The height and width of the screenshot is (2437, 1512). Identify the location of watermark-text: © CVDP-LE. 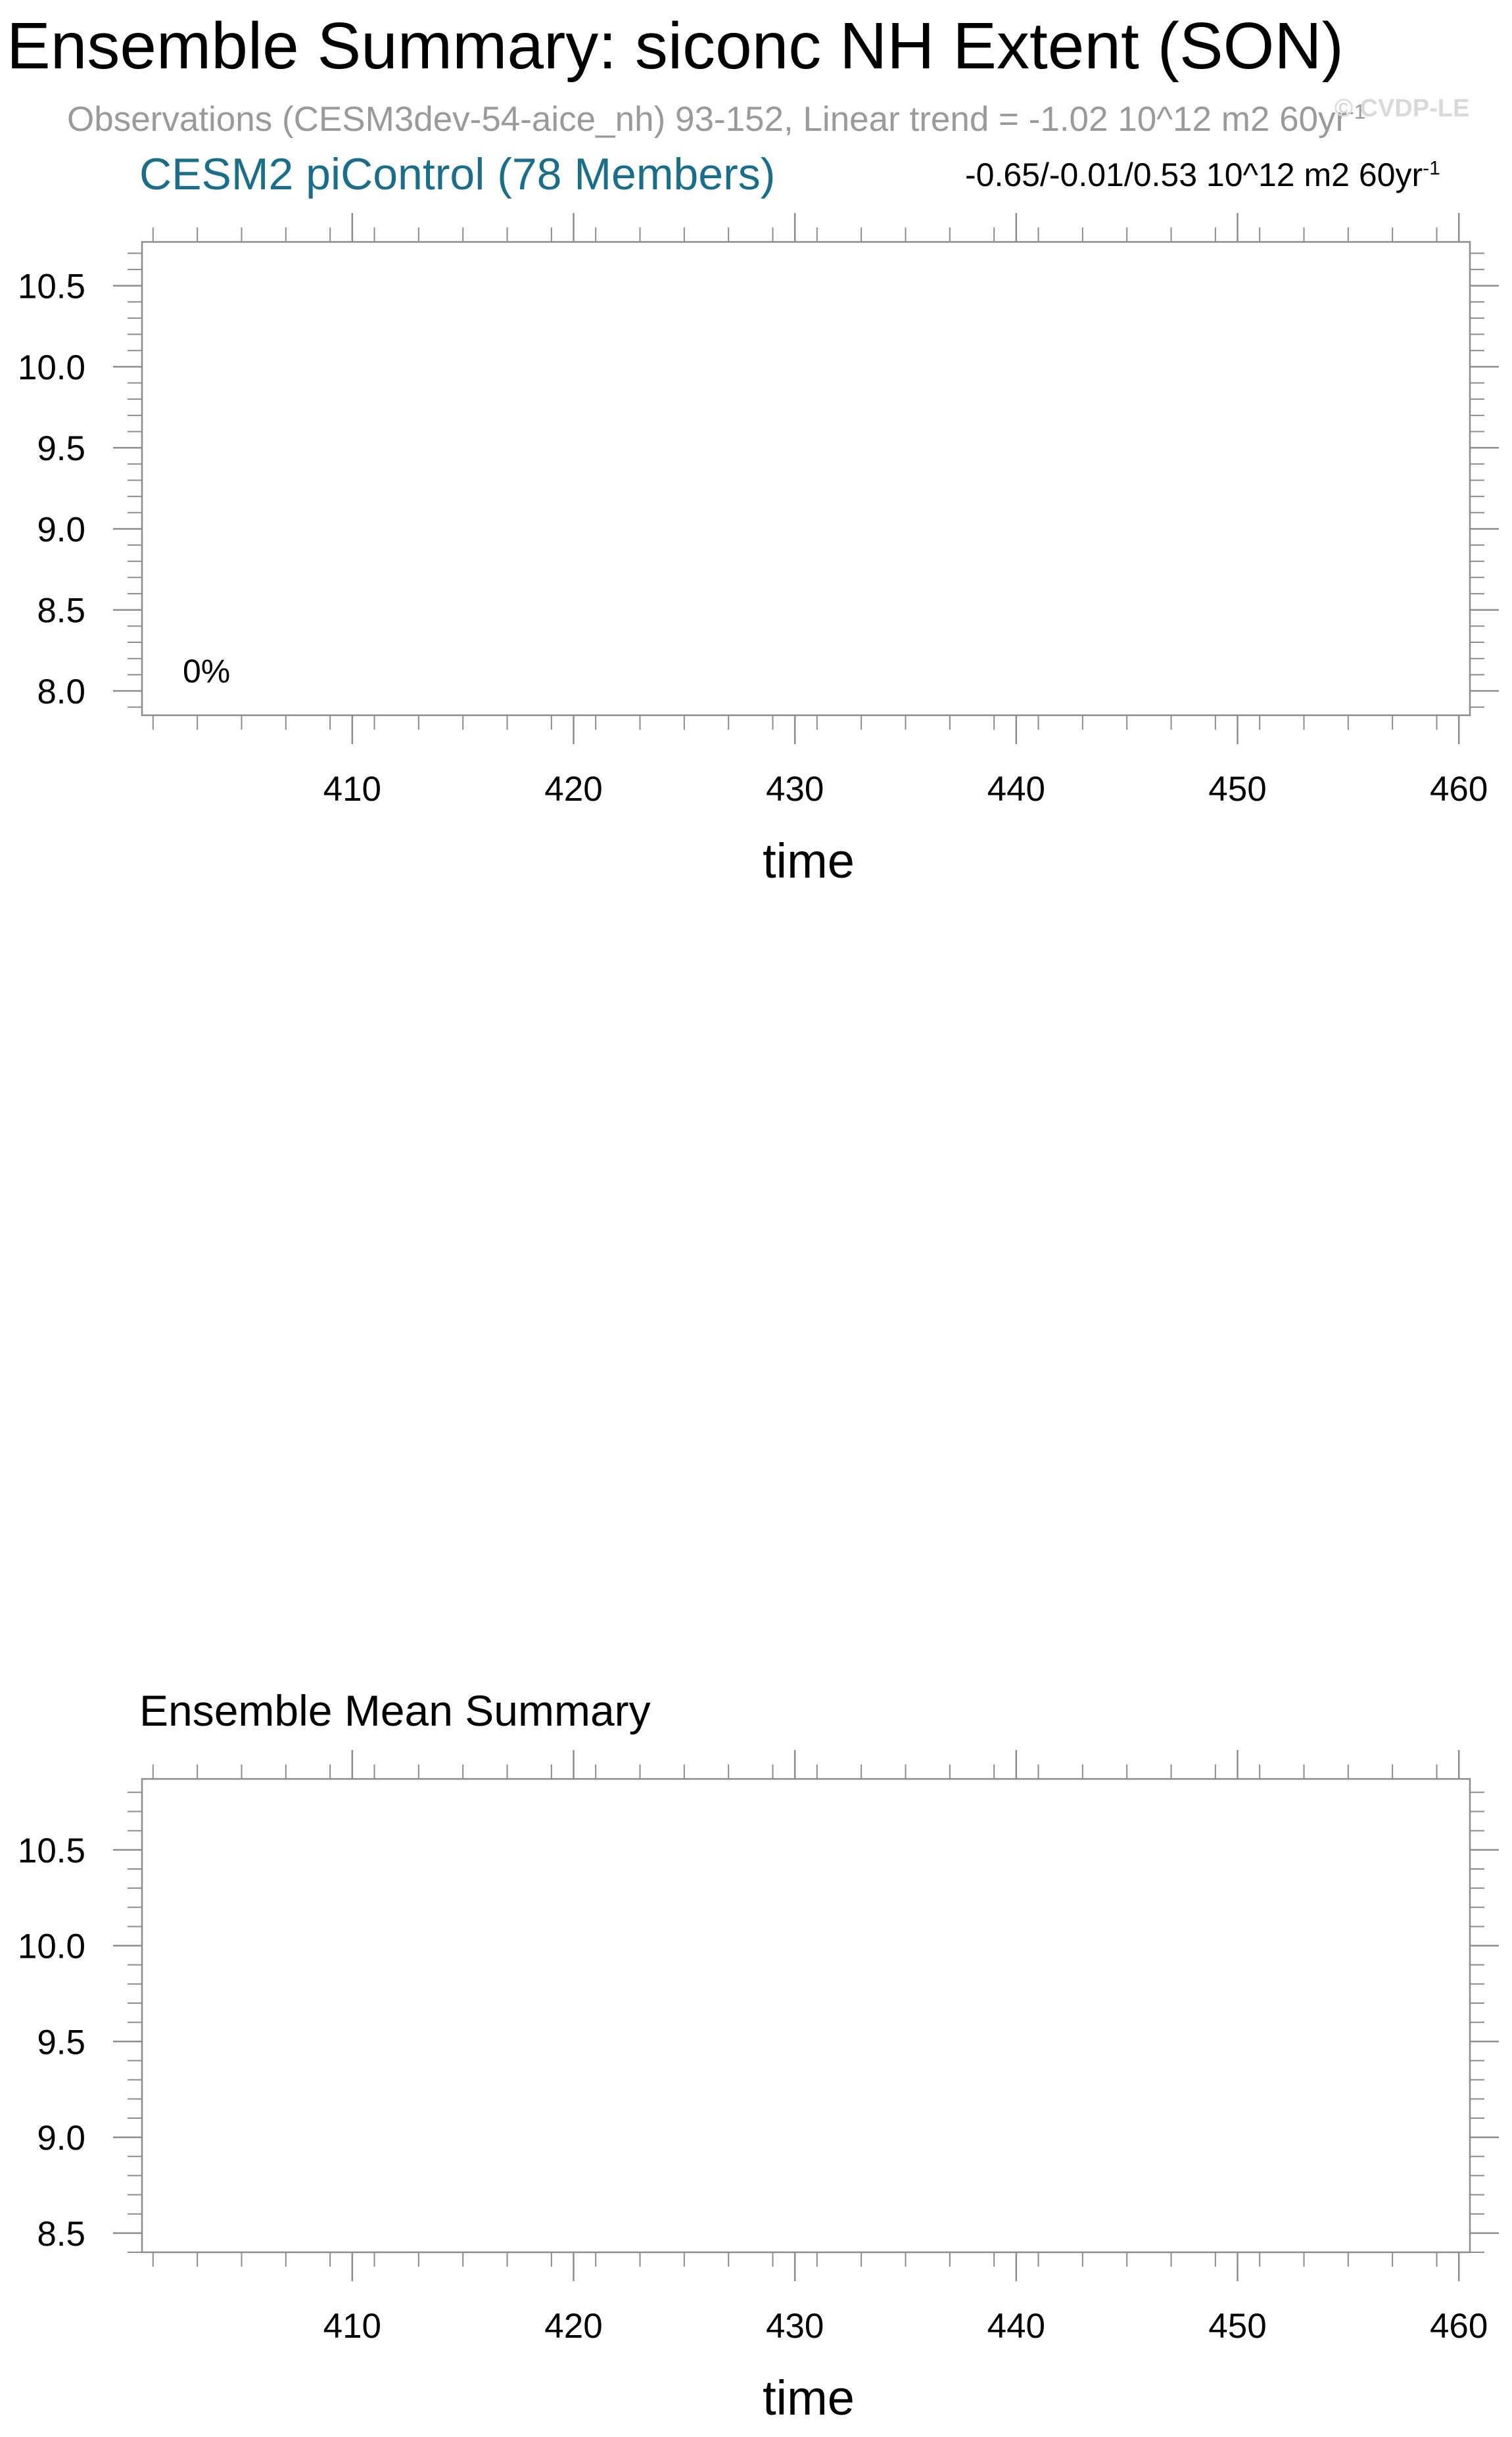
(1402, 108).